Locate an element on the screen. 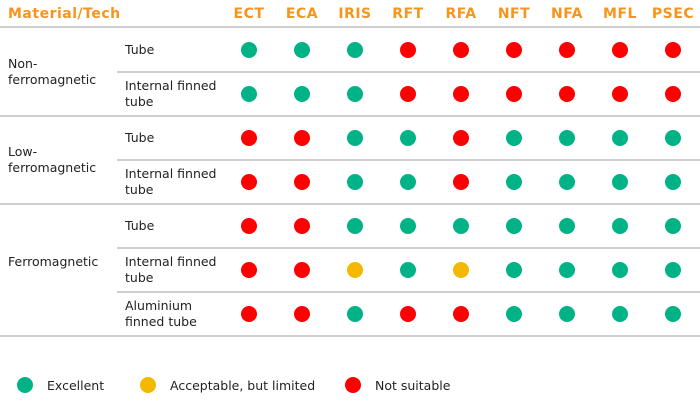  column-header-nfa: NFA is located at coordinates (567, 14).